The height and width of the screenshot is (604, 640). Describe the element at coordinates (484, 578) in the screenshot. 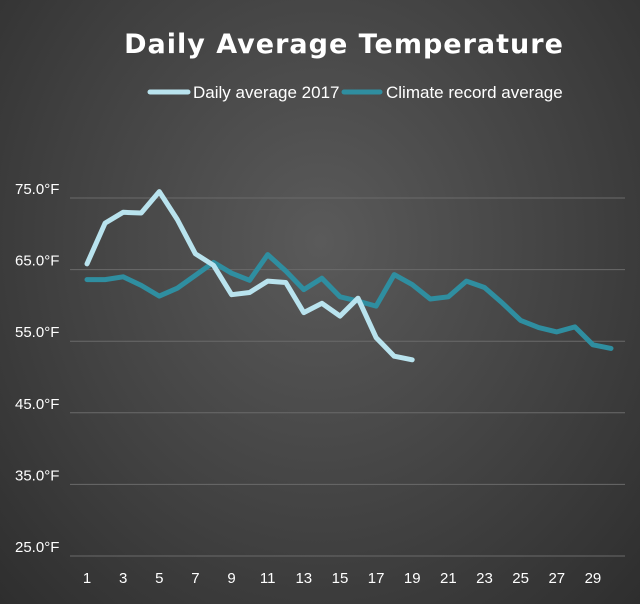

I see `x-tick-label: 23` at that location.